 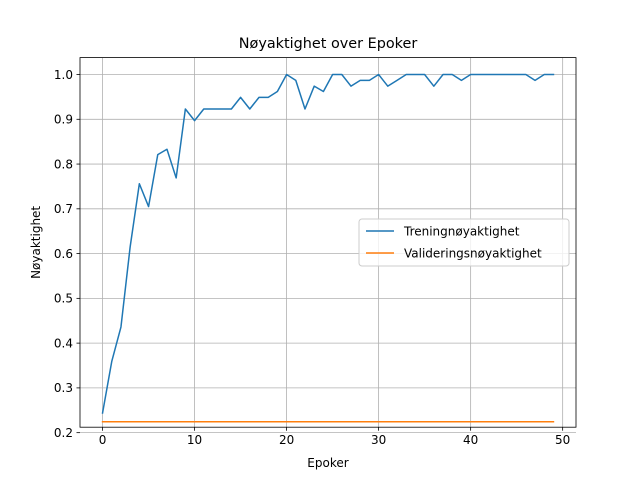 What do you see at coordinates (461, 232) in the screenshot?
I see `legend-label-training: Treningnøyaktighet` at bounding box center [461, 232].